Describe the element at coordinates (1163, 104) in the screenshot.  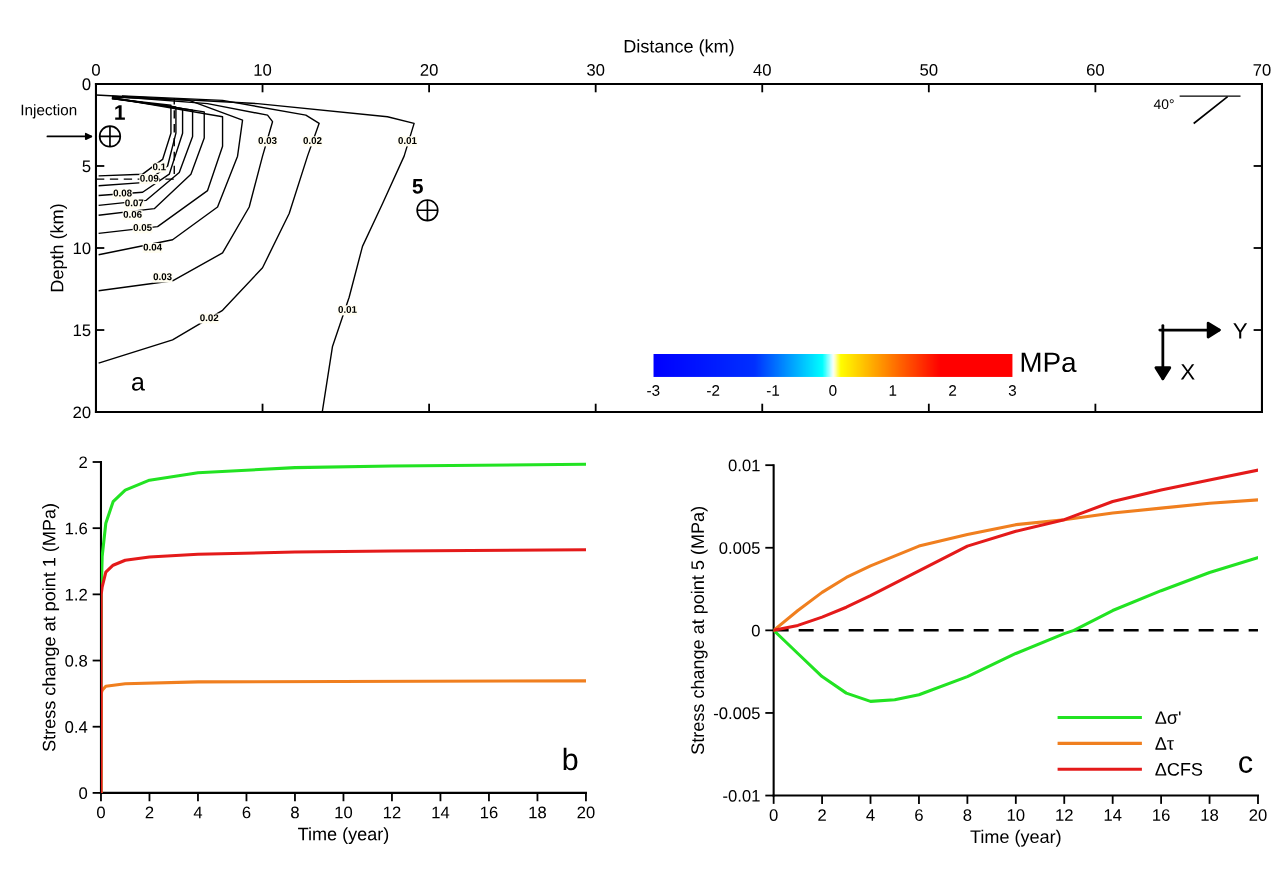
I see `annotation: 40°` at that location.